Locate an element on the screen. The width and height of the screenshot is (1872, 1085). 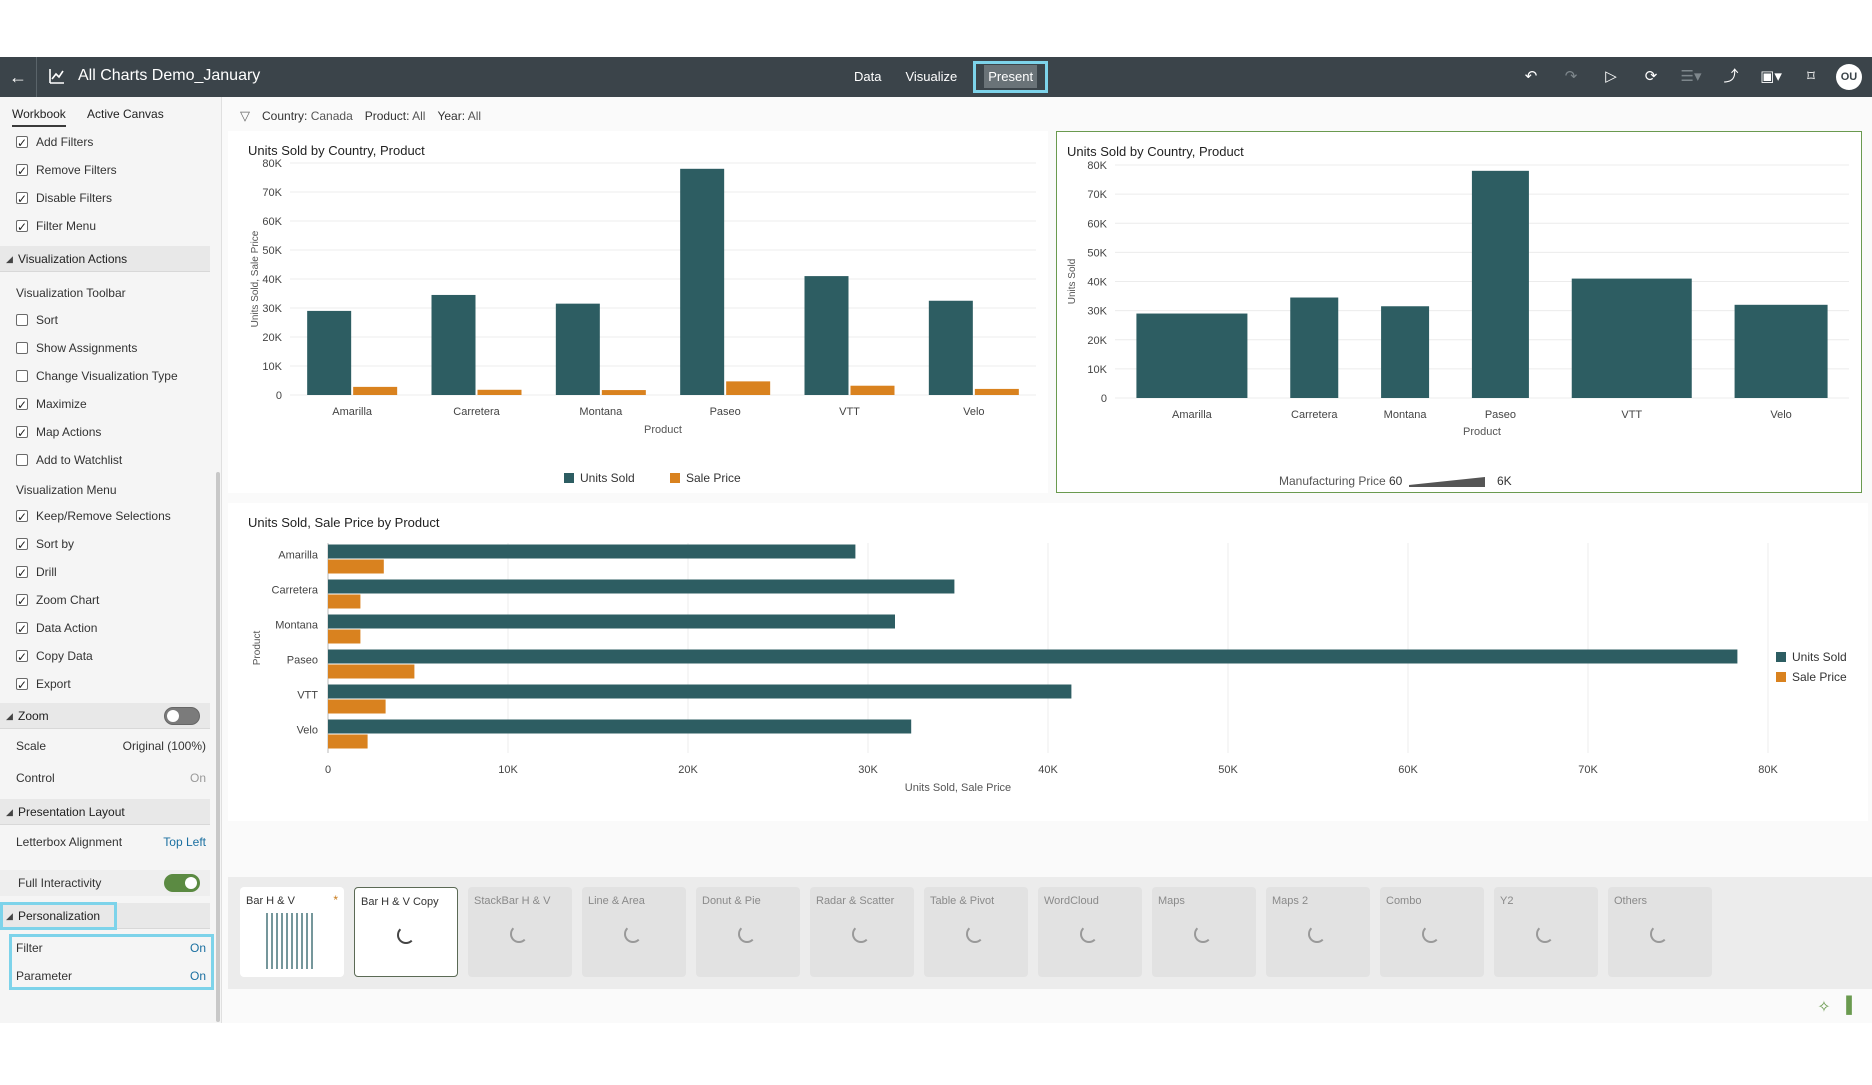
parameter-value: On is located at coordinates (197, 976).